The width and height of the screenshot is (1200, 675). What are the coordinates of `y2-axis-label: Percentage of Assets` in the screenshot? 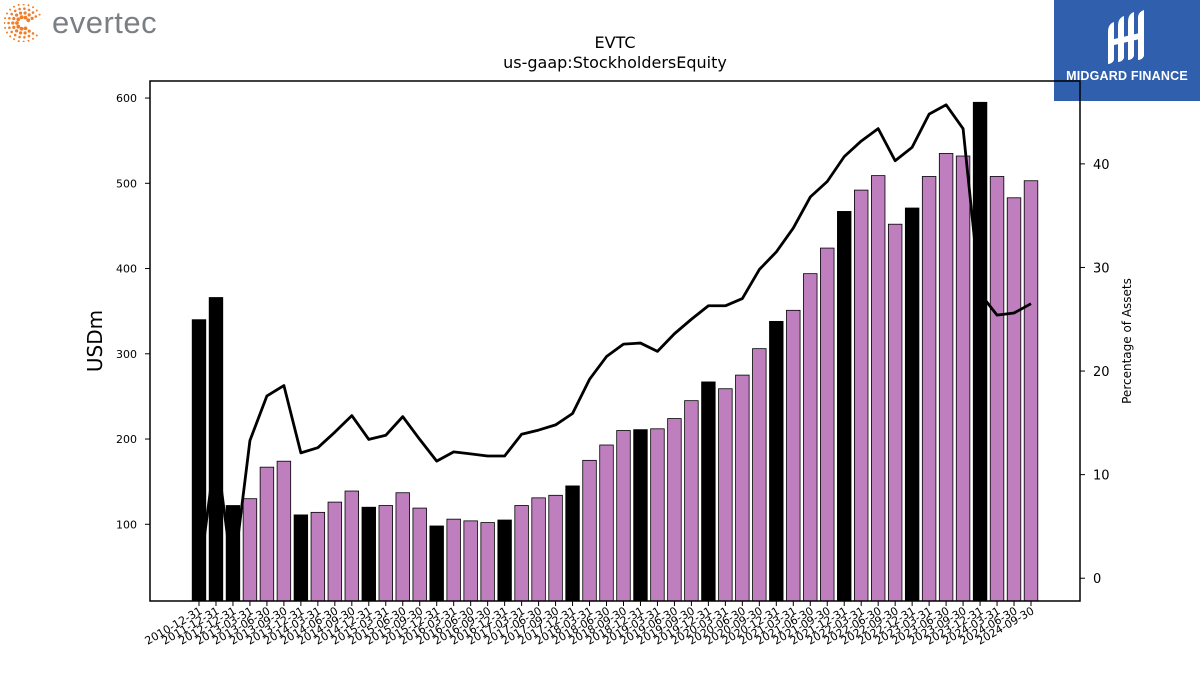 It's located at (1127, 341).